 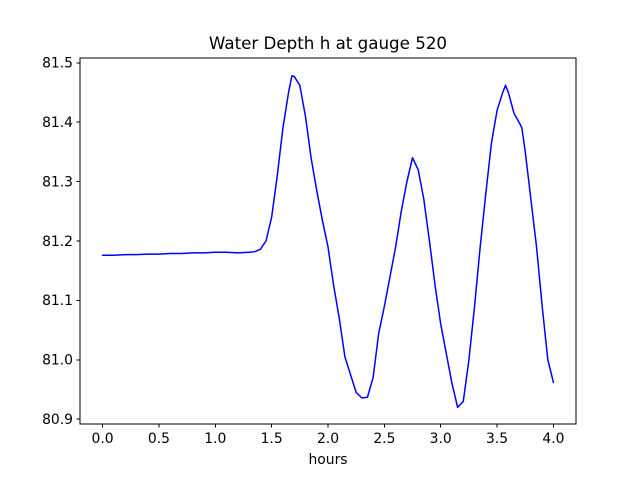 What do you see at coordinates (441, 439) in the screenshot?
I see `x-tick-label: 3.0` at bounding box center [441, 439].